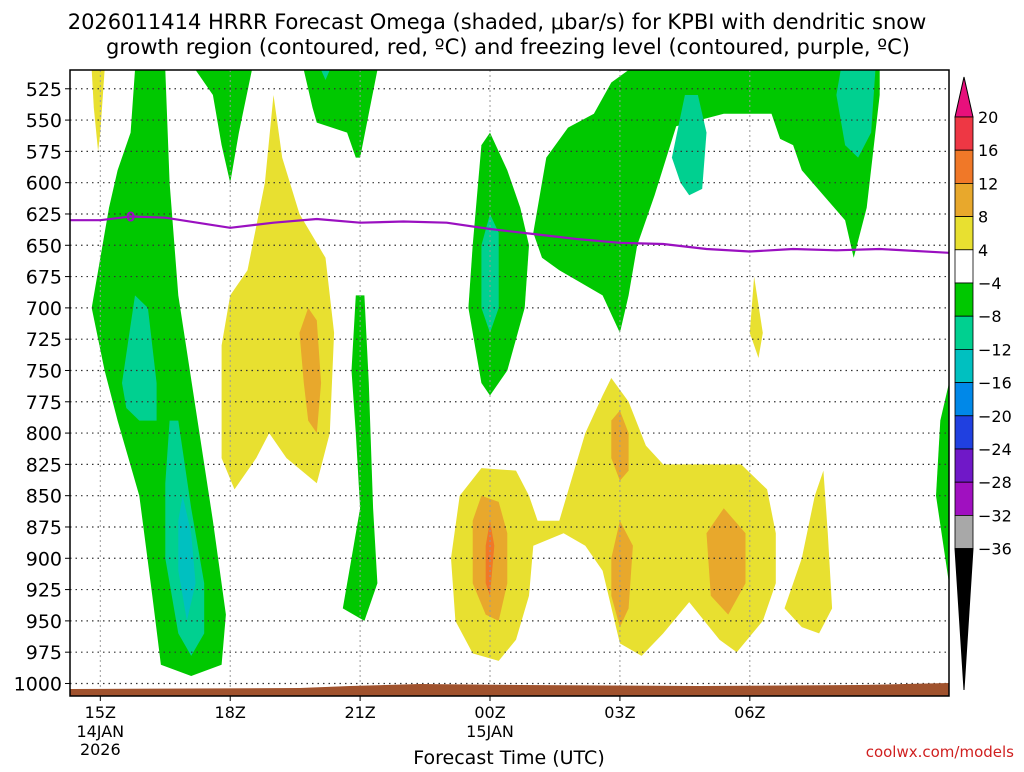  What do you see at coordinates (44, 403) in the screenshot?
I see `y-tick-label-775: 775` at bounding box center [44, 403].